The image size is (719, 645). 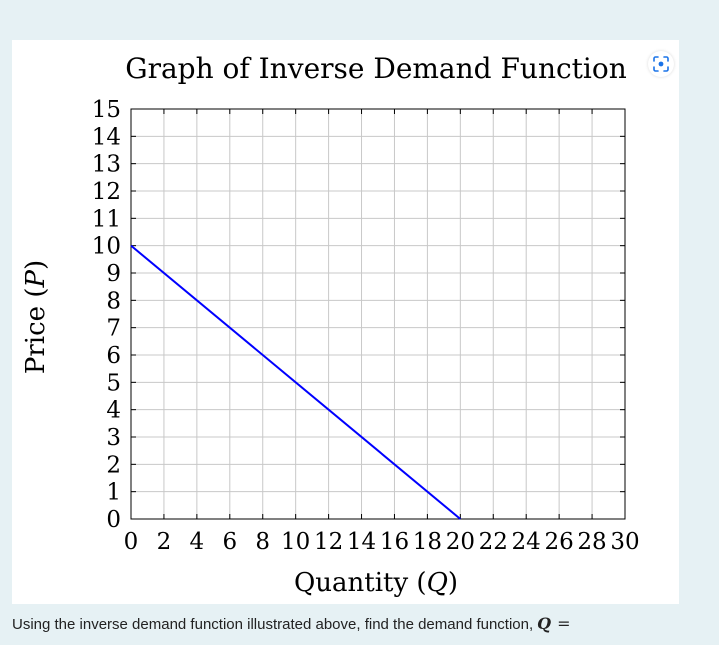 What do you see at coordinates (361, 542) in the screenshot?
I see `x-tick-label: 14` at bounding box center [361, 542].